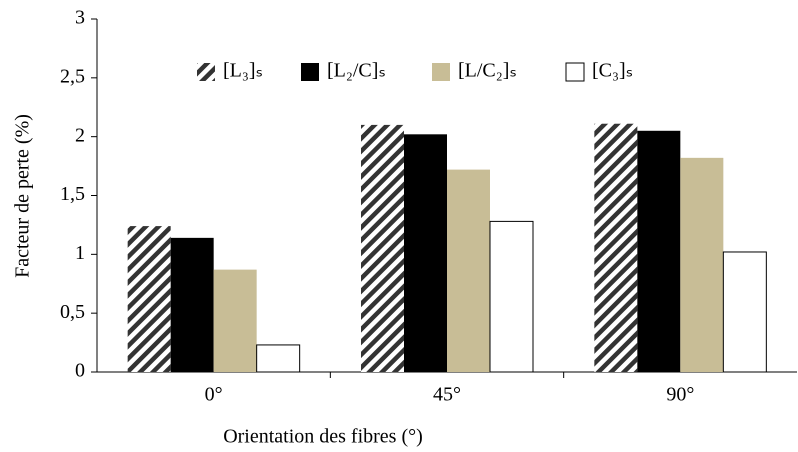 This screenshot has width=798, height=452. What do you see at coordinates (72, 312) in the screenshot?
I see `y-tick-label: 0,5` at bounding box center [72, 312].